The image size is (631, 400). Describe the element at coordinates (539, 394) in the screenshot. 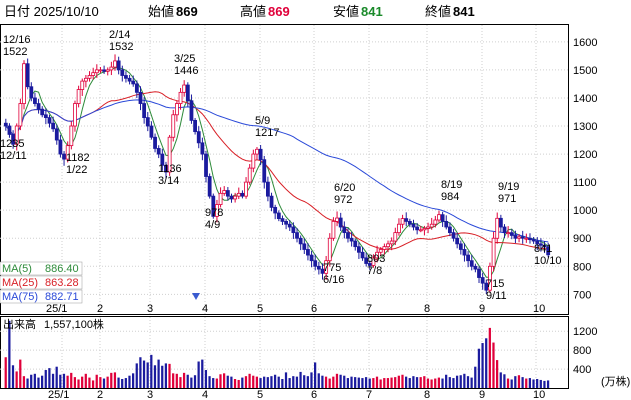

I see `vol-month-tick-label: 10` at that location.